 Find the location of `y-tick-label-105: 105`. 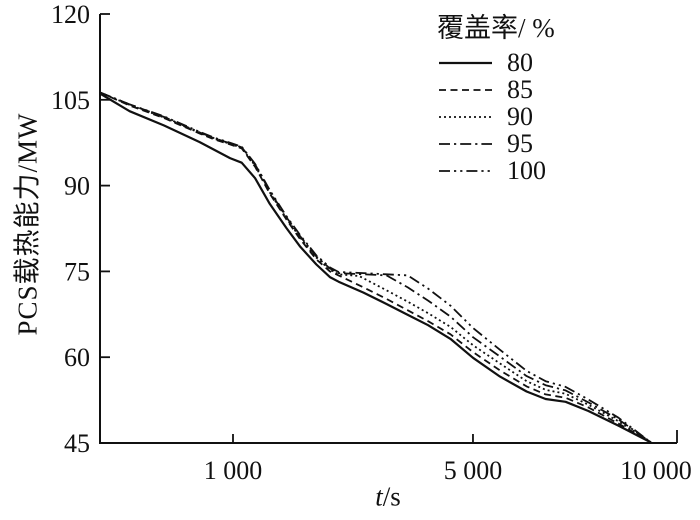

y-tick-label-105: 105 is located at coordinates (70, 100).